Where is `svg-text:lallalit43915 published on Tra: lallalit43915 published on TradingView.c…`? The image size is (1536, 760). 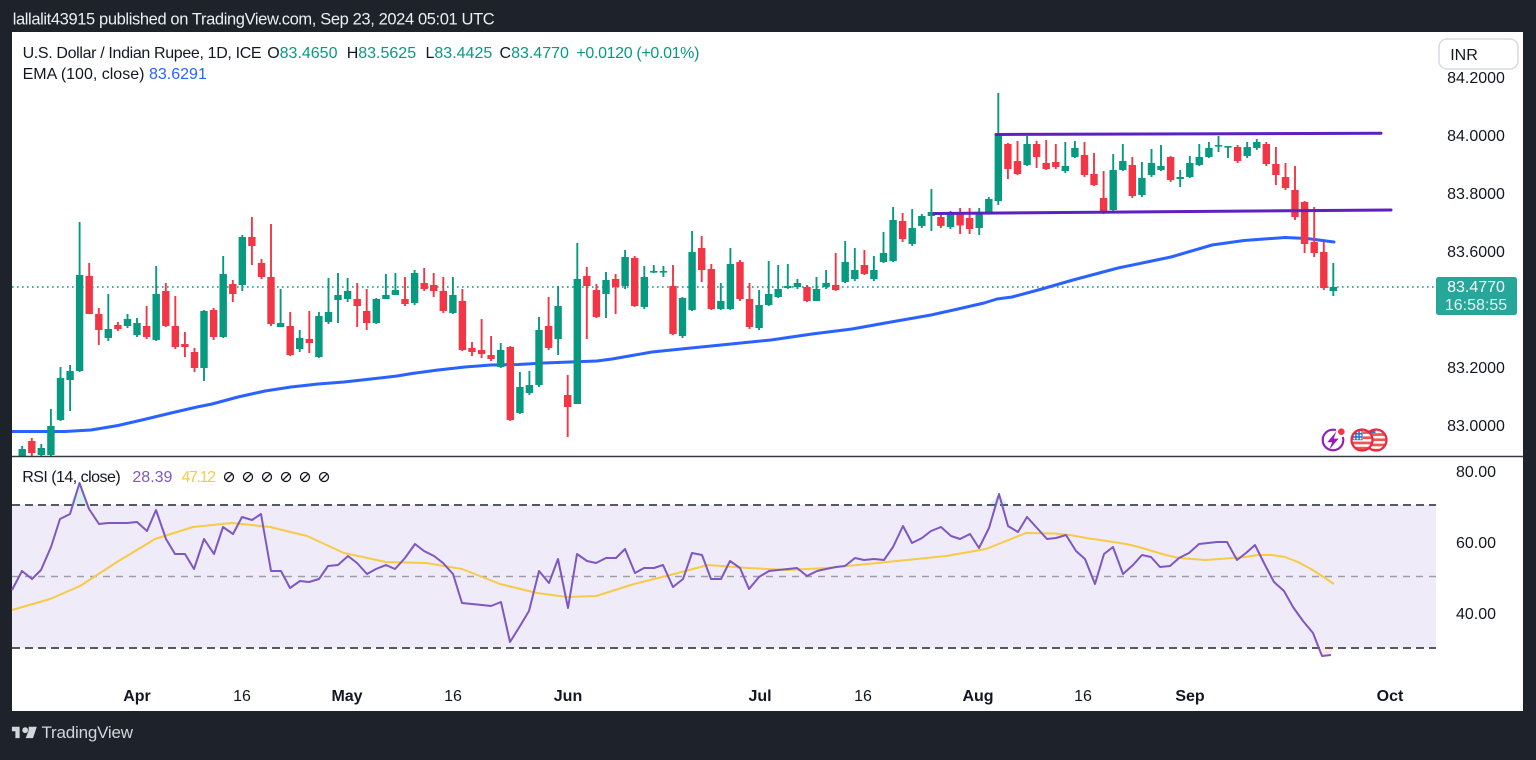
svg-text:lallalit43915 published on Tra: lallalit43915 published on TradingView.c… is located at coordinates (254, 20).